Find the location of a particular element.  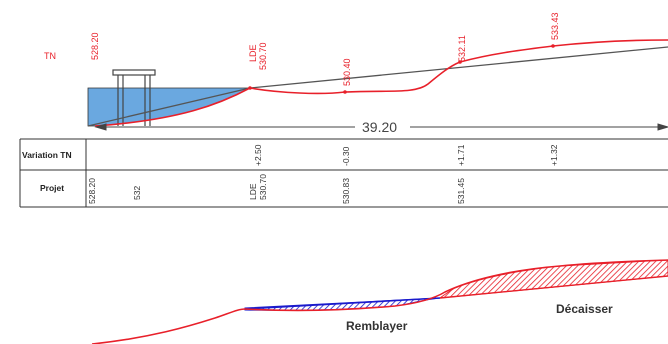

bottom-project-line-cut is located at coordinates (553, 287).